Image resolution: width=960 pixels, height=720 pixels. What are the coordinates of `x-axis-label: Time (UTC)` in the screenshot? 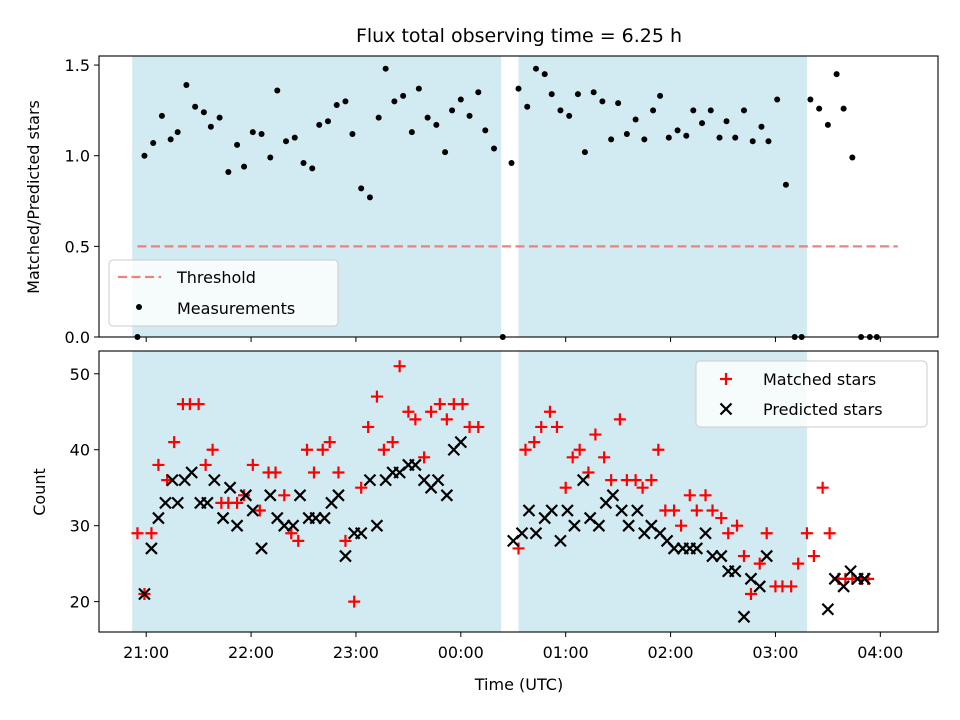 It's located at (518, 684).